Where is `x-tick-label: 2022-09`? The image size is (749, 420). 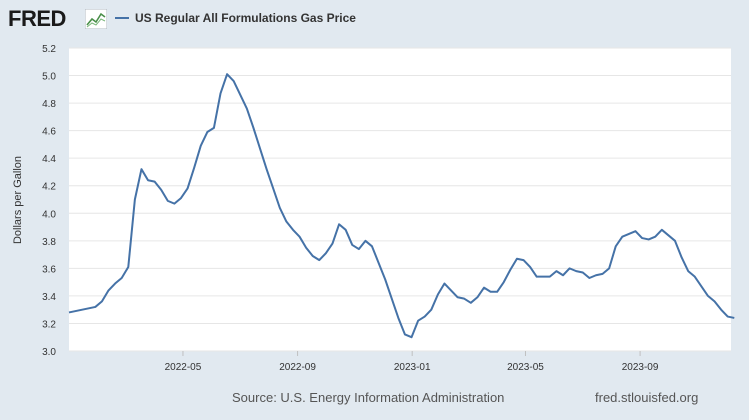 x-tick-label: 2022-09 is located at coordinates (297, 367).